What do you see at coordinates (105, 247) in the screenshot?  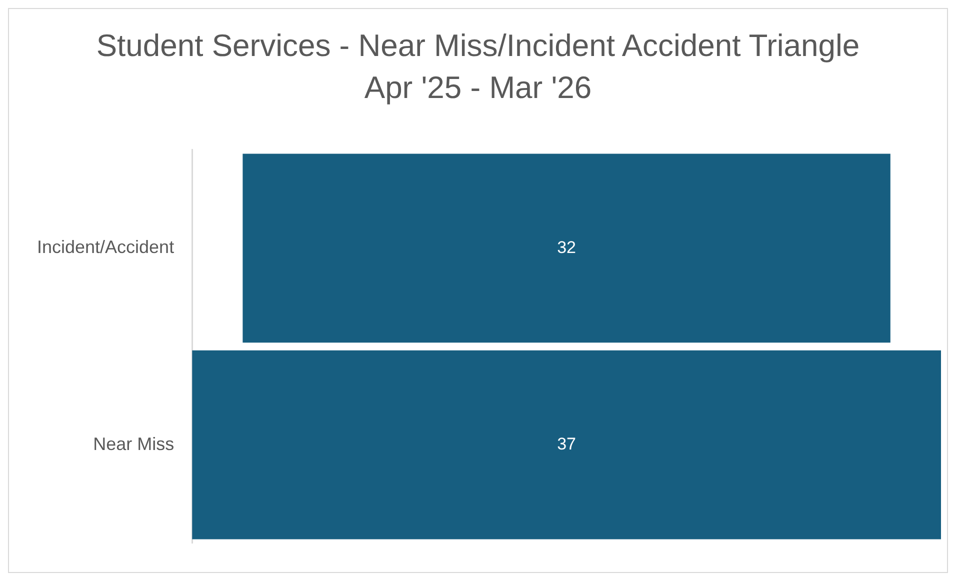 I see `category-label: Incident/Accident` at bounding box center [105, 247].